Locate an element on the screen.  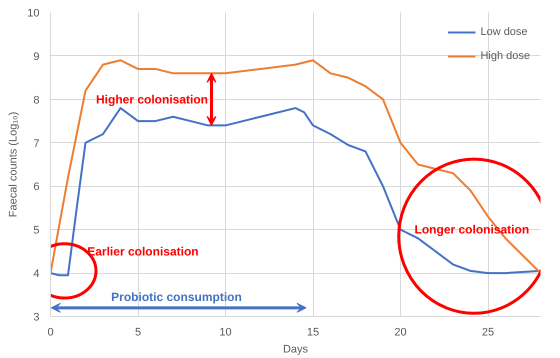
x-tick-label: 0 is located at coordinates (50, 332).